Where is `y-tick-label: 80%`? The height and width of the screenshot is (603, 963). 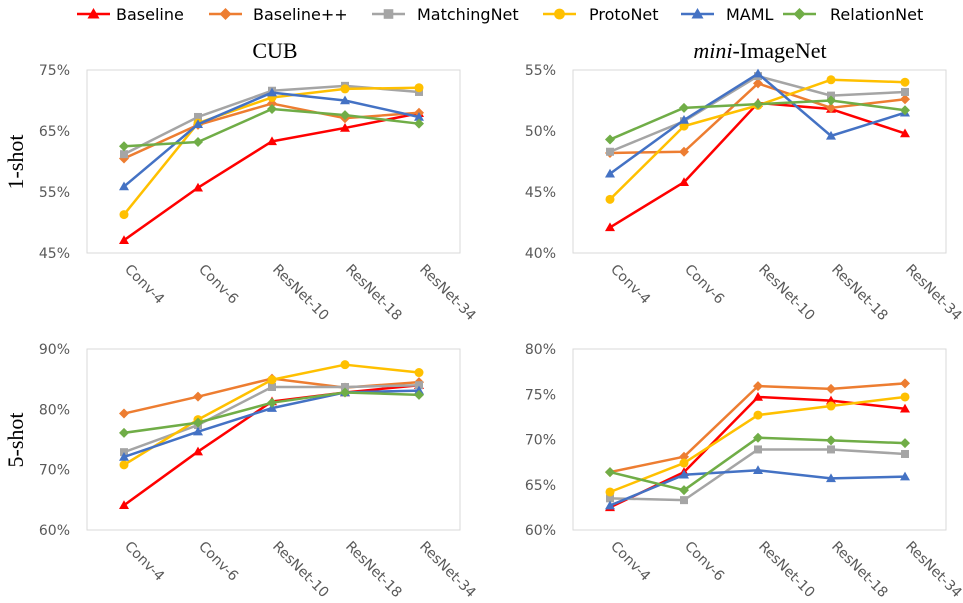 y-tick-label: 80% is located at coordinates (540, 350).